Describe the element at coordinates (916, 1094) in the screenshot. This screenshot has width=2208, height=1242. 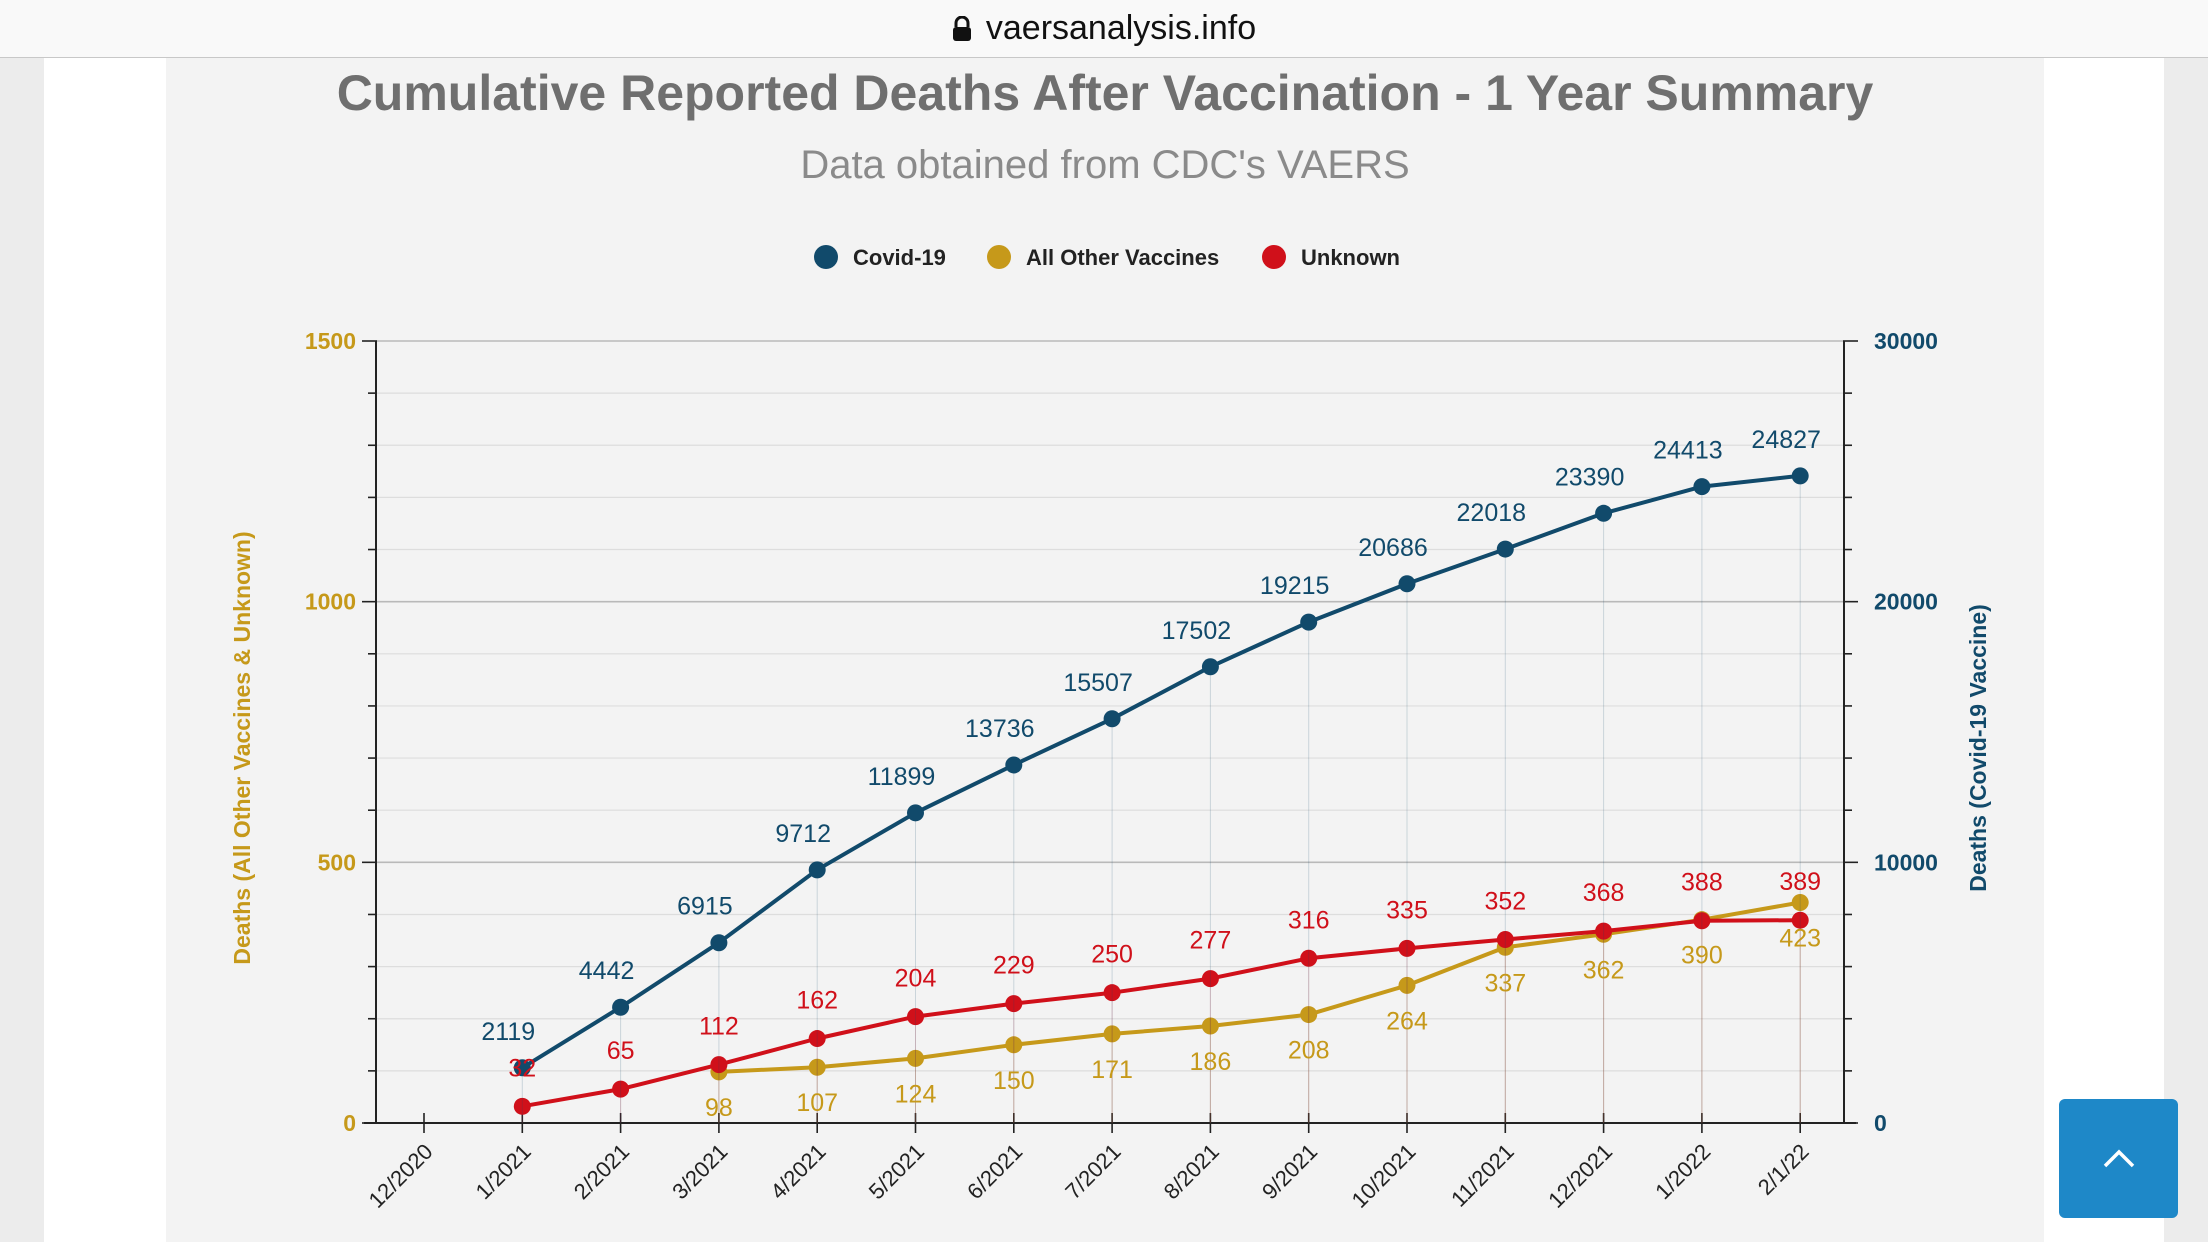
I see `data-label-1-5: 124` at that location.